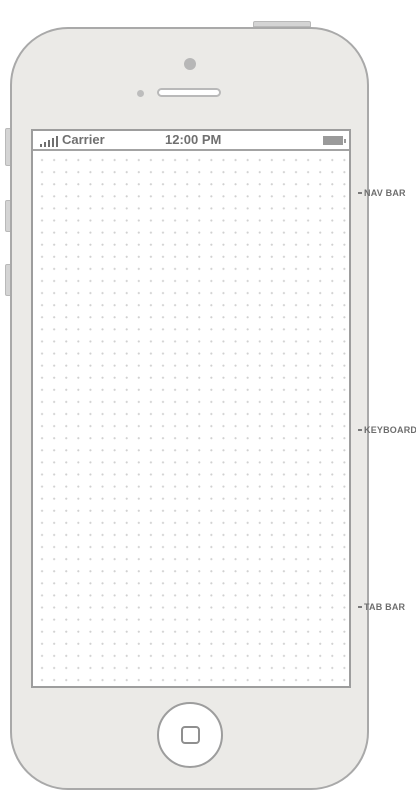 Image resolution: width=416 pixels, height=800 pixels. I want to click on nav-bar-marker, so click(360, 193).